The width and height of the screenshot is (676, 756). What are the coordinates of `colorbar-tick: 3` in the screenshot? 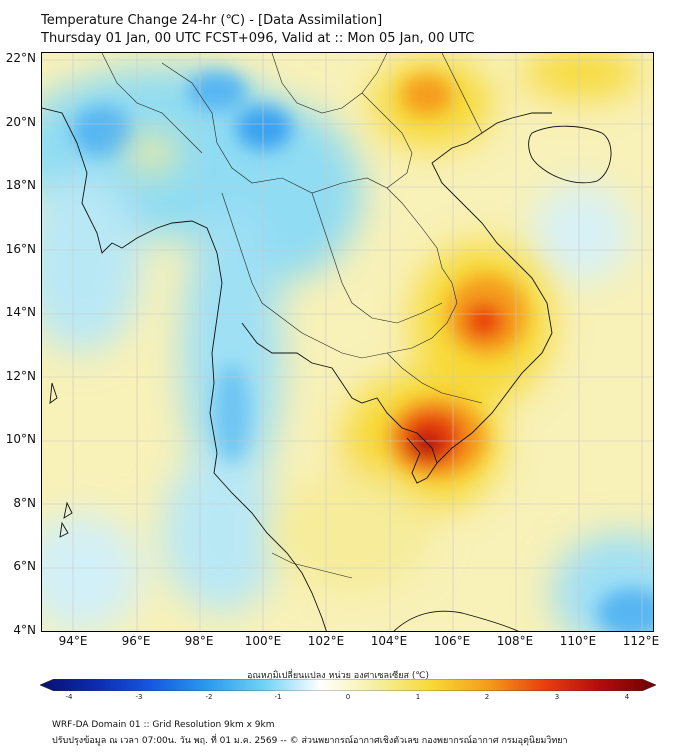 It's located at (557, 697).